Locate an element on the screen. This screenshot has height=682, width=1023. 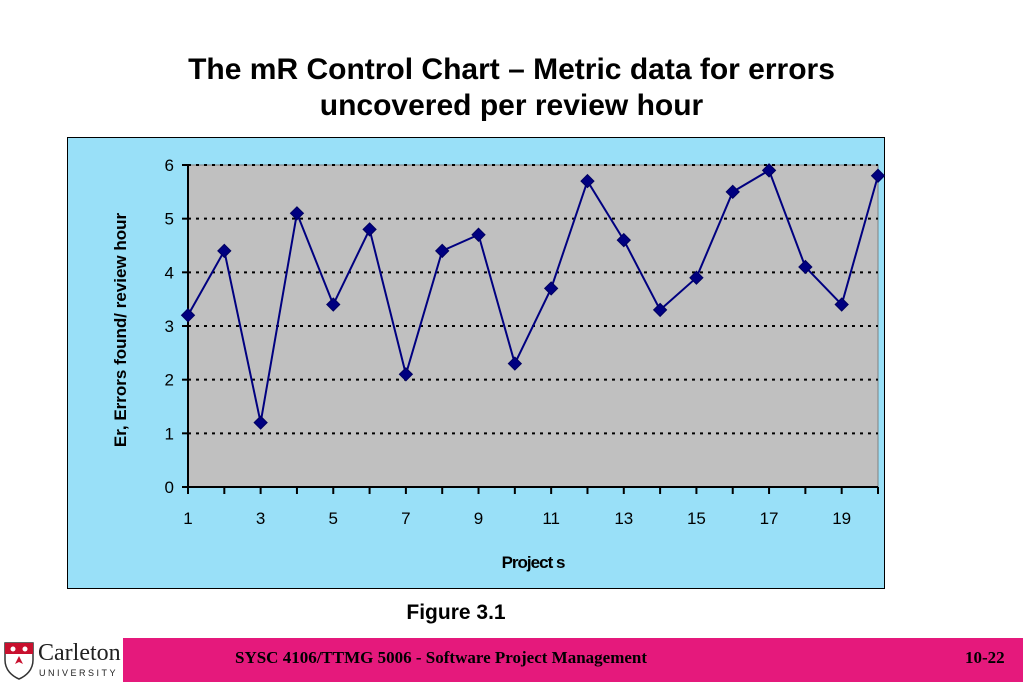
logo-name: Carleton is located at coordinates (79, 653).